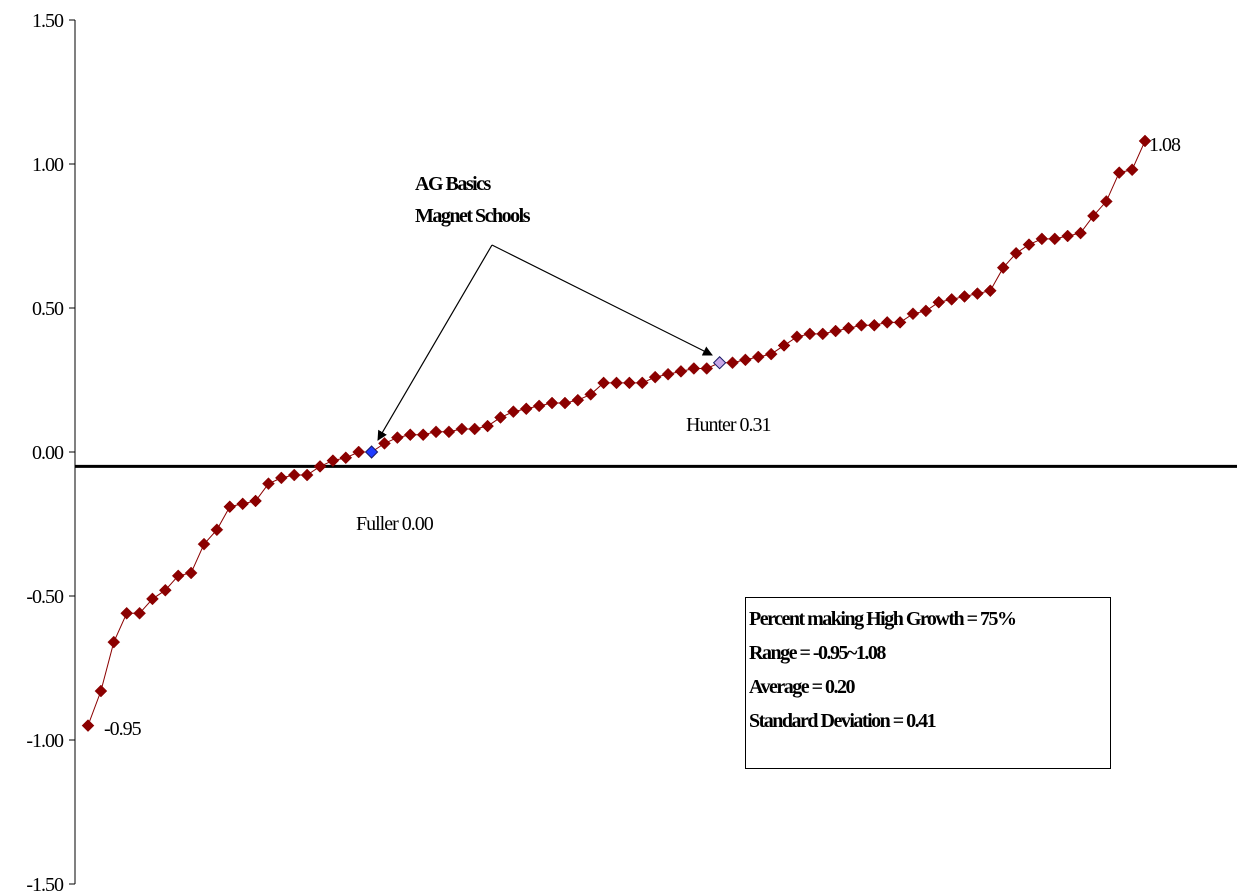 The width and height of the screenshot is (1237, 896). Describe the element at coordinates (395, 524) in the screenshot. I see `fuller-label: Fuller 0.00` at that location.